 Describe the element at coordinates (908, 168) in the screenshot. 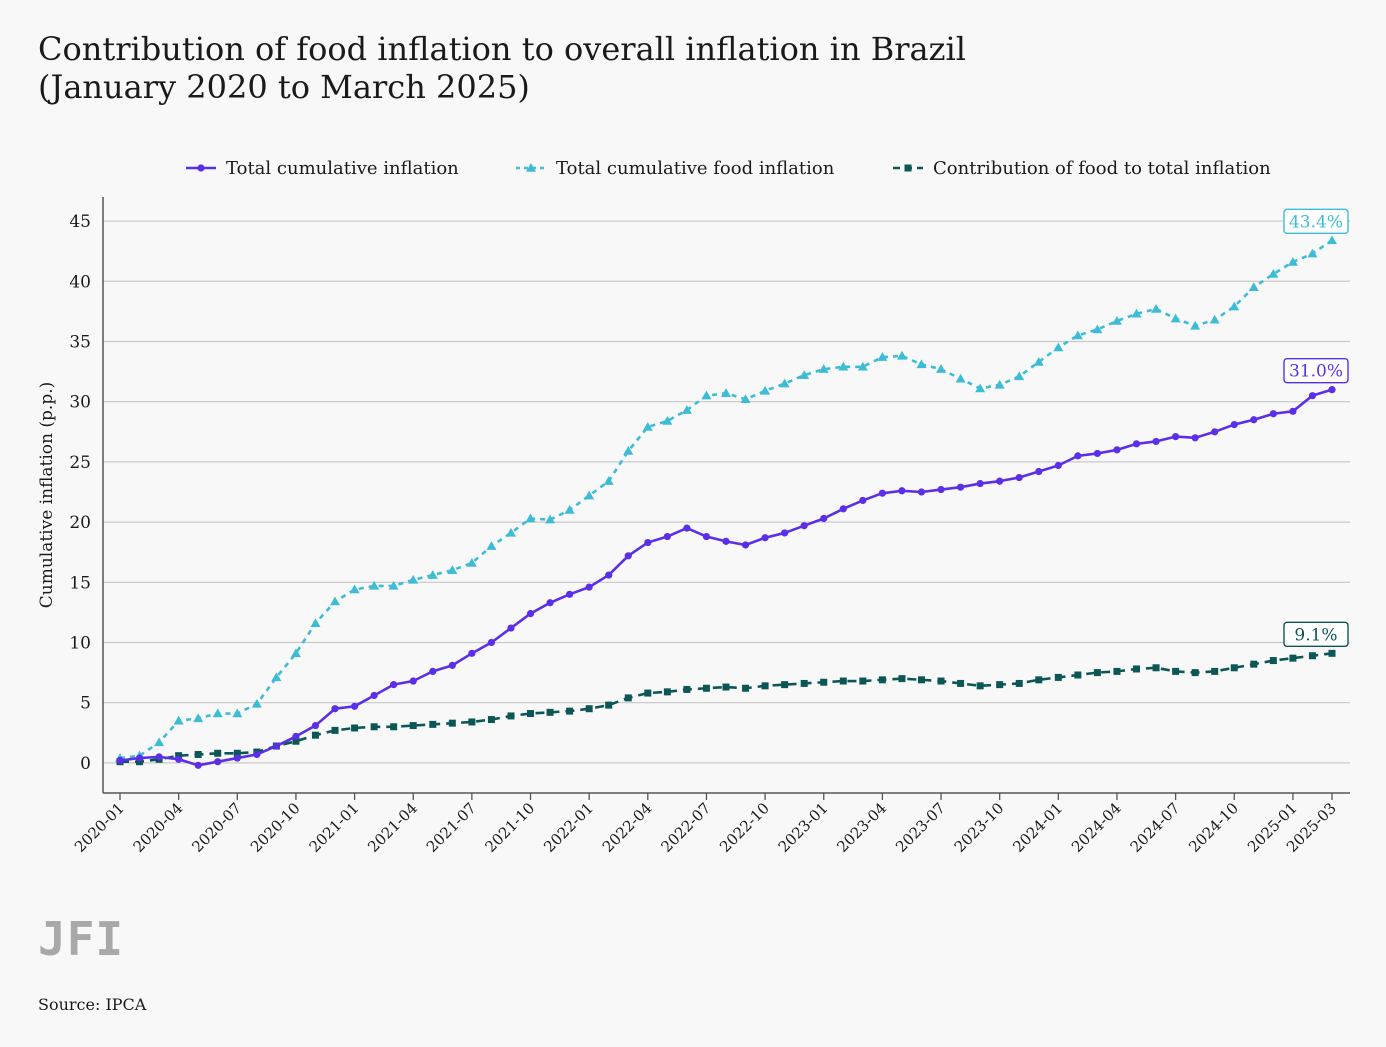

I see `legend-marker-contribution` at that location.